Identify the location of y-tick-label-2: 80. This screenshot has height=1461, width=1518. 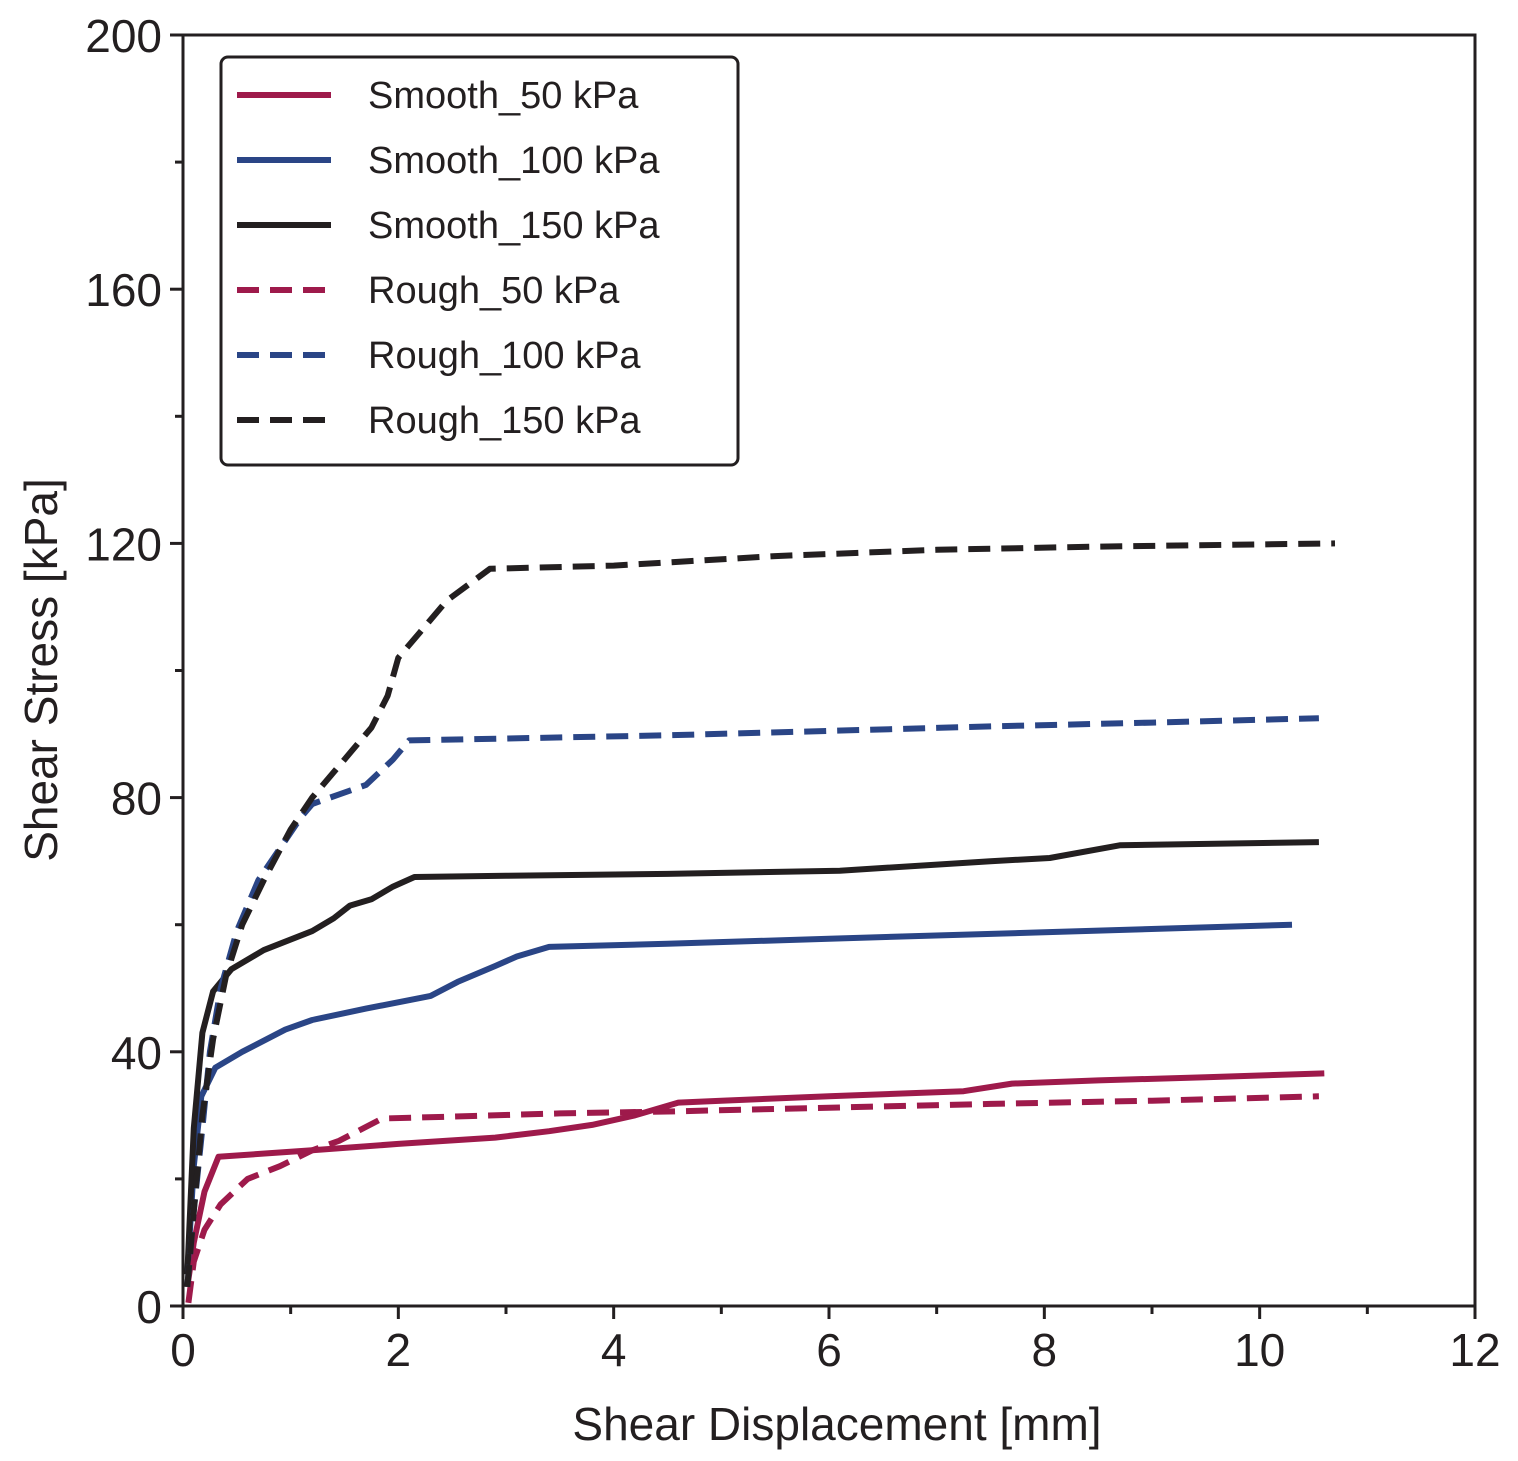
(136, 799).